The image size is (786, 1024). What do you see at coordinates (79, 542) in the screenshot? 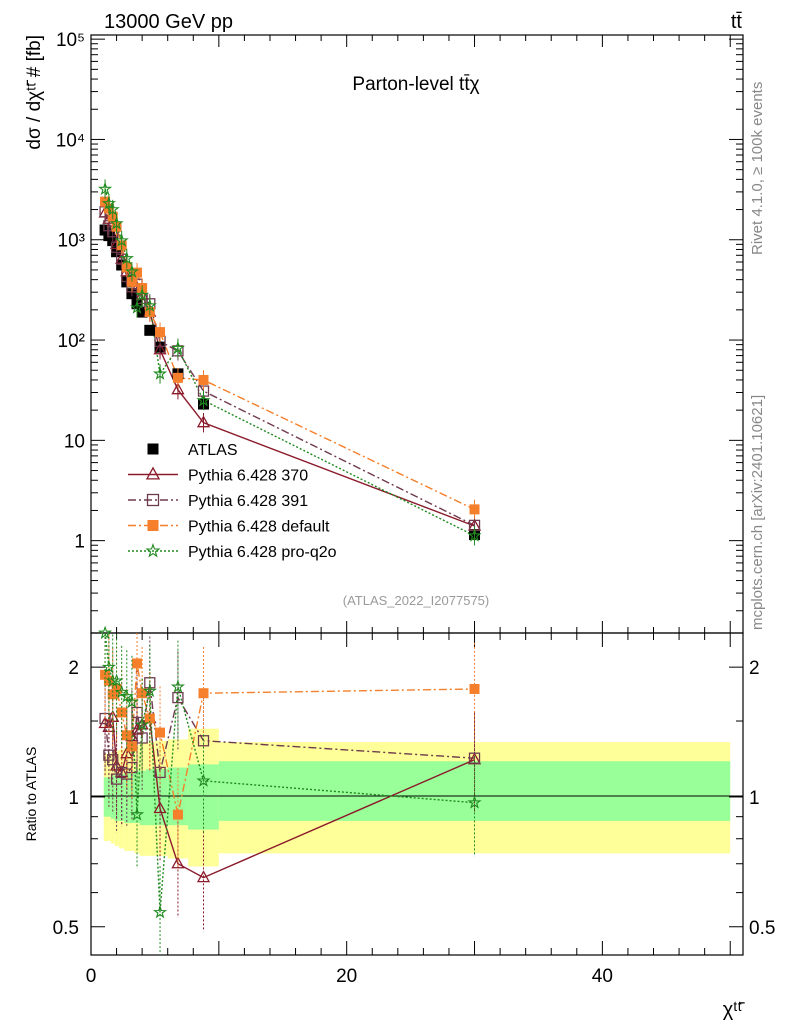
I see `main-ytick-label: 1` at bounding box center [79, 542].